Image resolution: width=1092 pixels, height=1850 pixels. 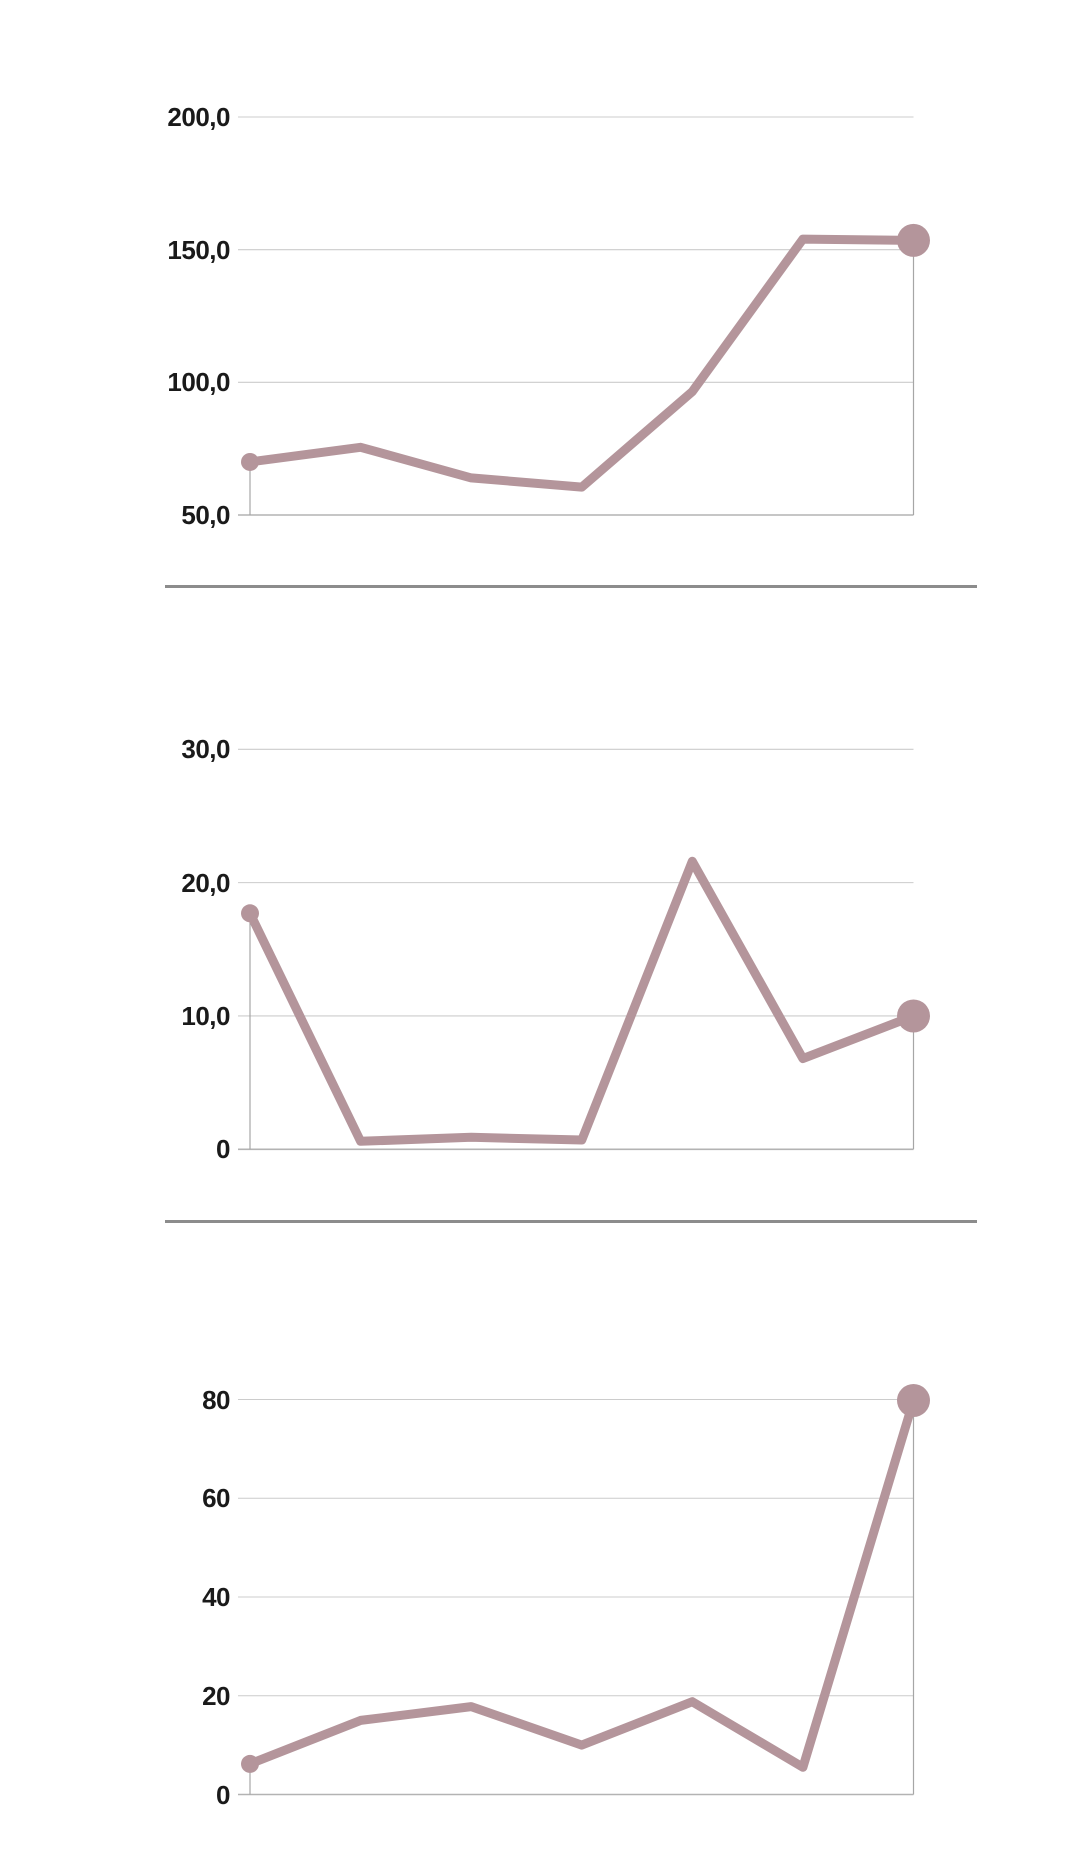 What do you see at coordinates (216, 1597) in the screenshot?
I see `y-axis-tick-label: 40` at bounding box center [216, 1597].